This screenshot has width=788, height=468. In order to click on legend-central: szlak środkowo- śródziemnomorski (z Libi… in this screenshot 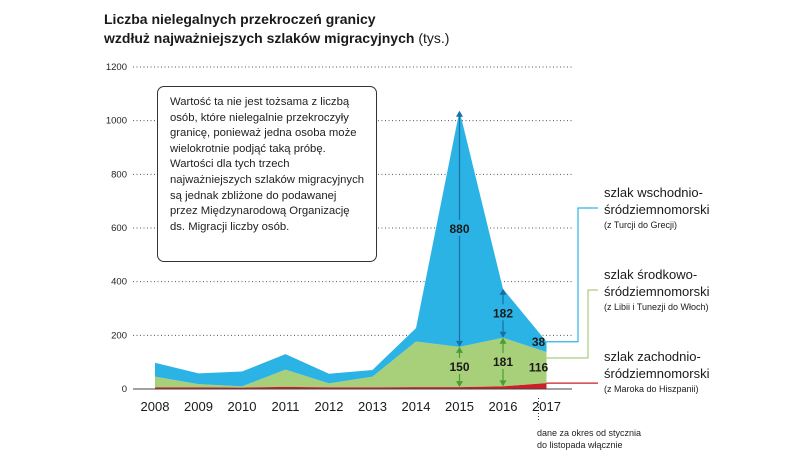, I will do `click(656, 289)`.